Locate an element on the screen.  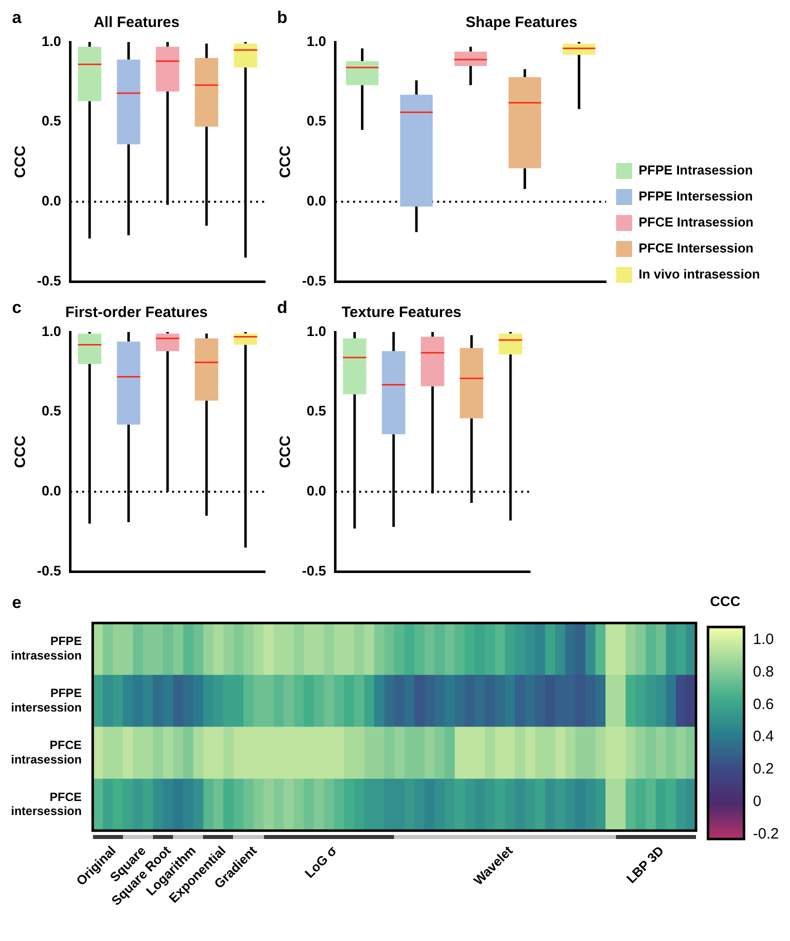
color-bar-title: CCC is located at coordinates (725, 601).